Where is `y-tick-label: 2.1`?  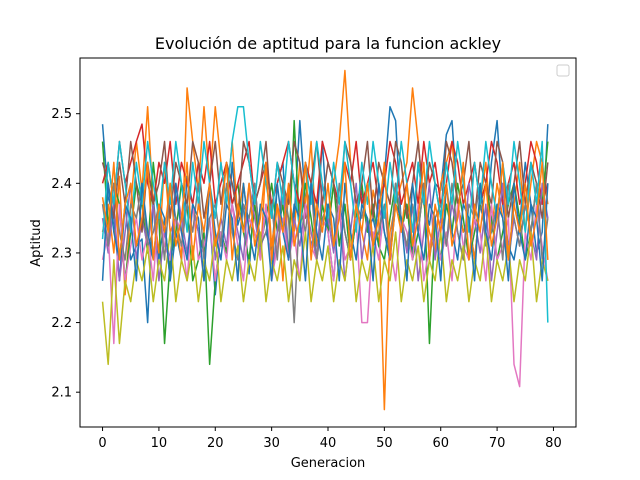
y-tick-label: 2.1 is located at coordinates (61, 393).